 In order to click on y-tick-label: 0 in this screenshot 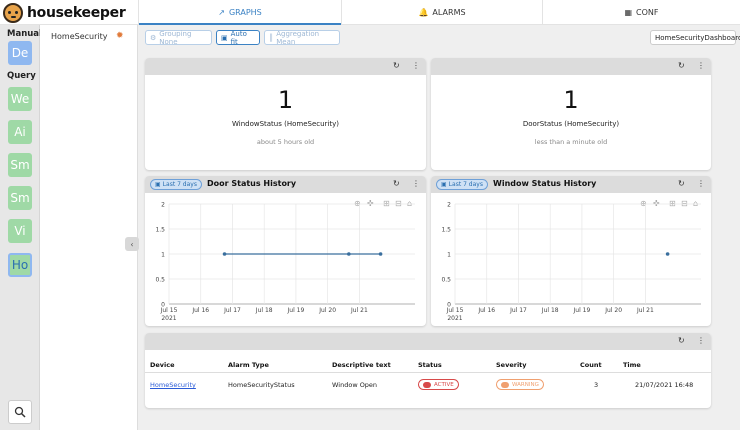, I will do `click(449, 305)`.